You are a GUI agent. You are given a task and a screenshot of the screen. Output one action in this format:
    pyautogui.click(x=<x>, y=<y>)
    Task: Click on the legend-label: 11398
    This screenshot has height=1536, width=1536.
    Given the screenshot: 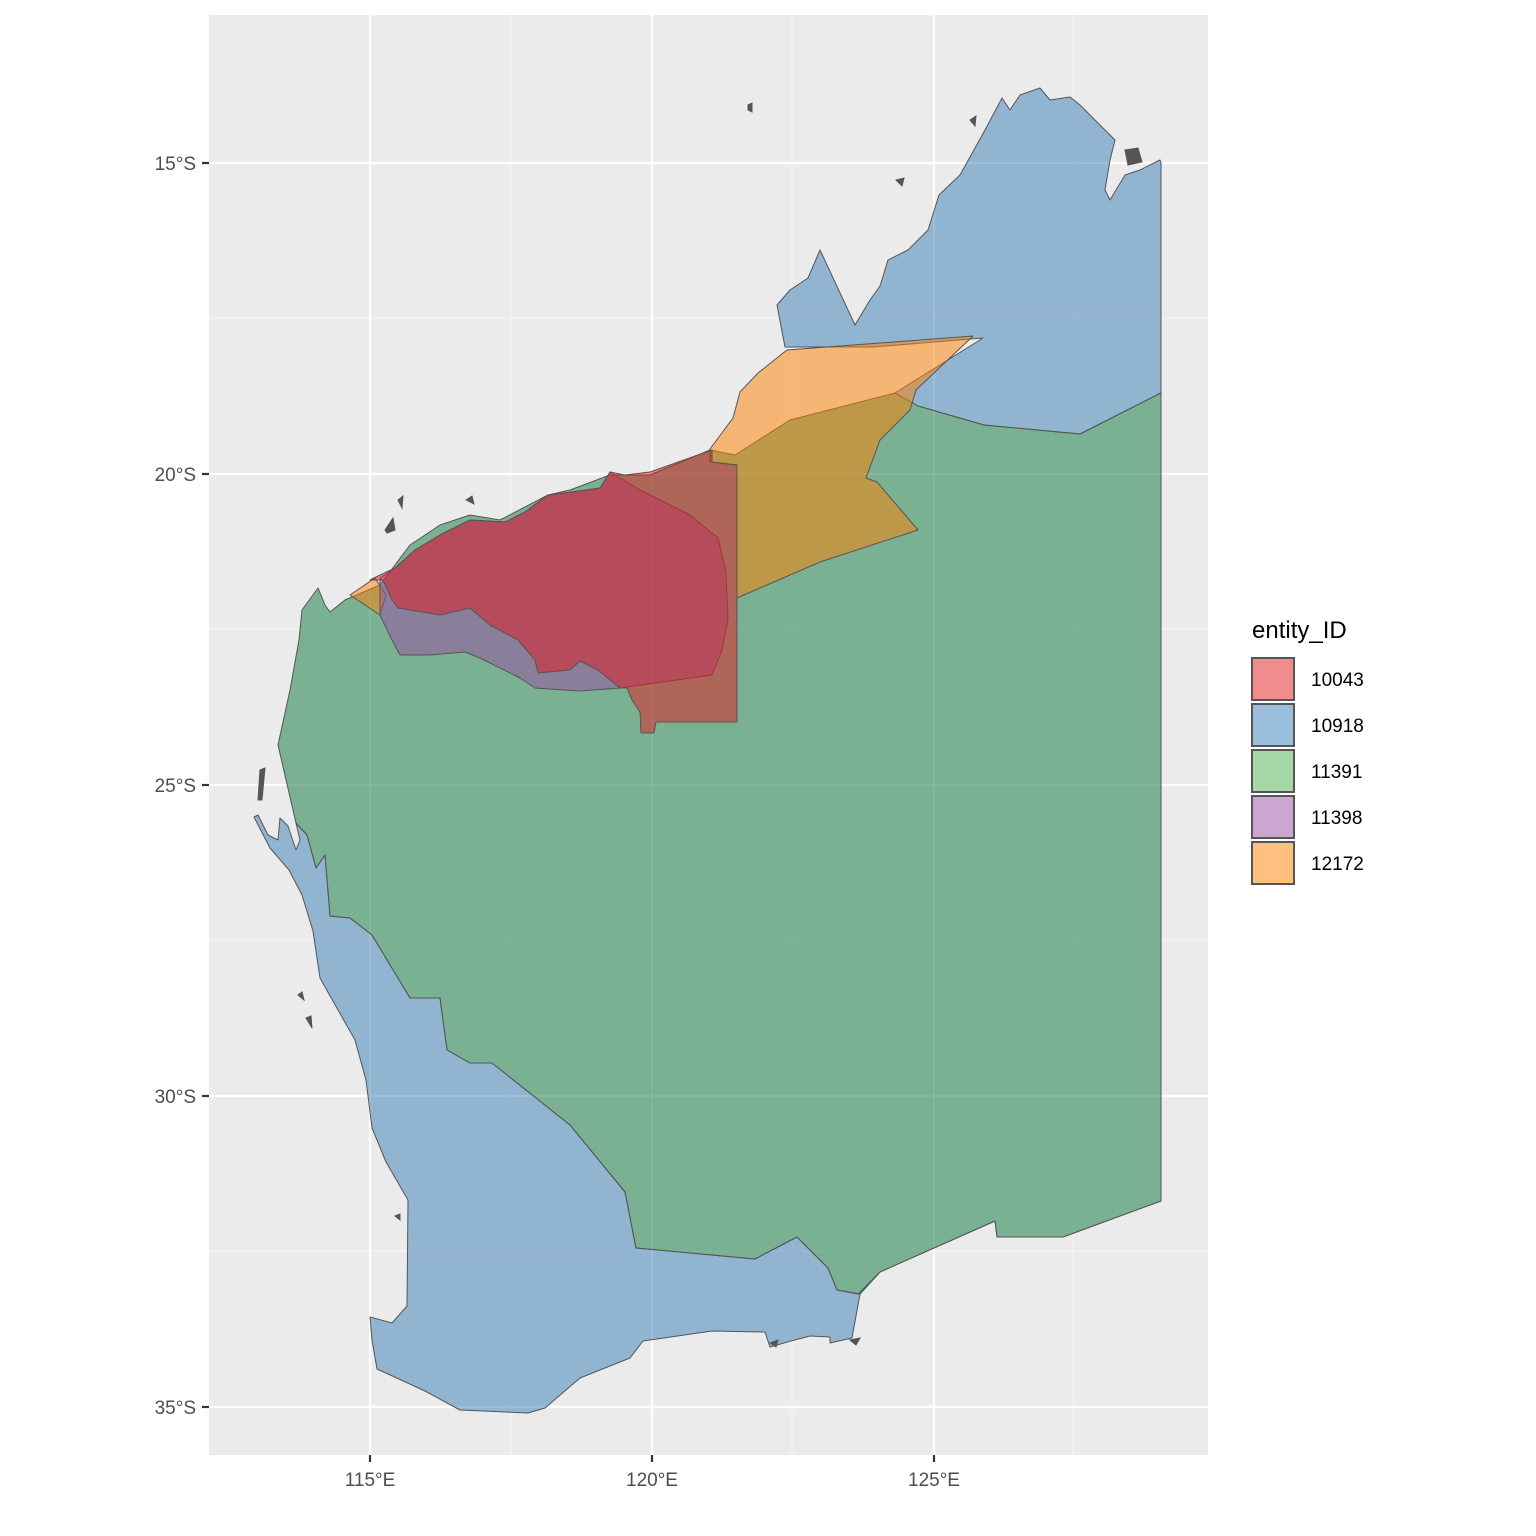 What is the action you would take?
    pyautogui.click(x=1336, y=818)
    